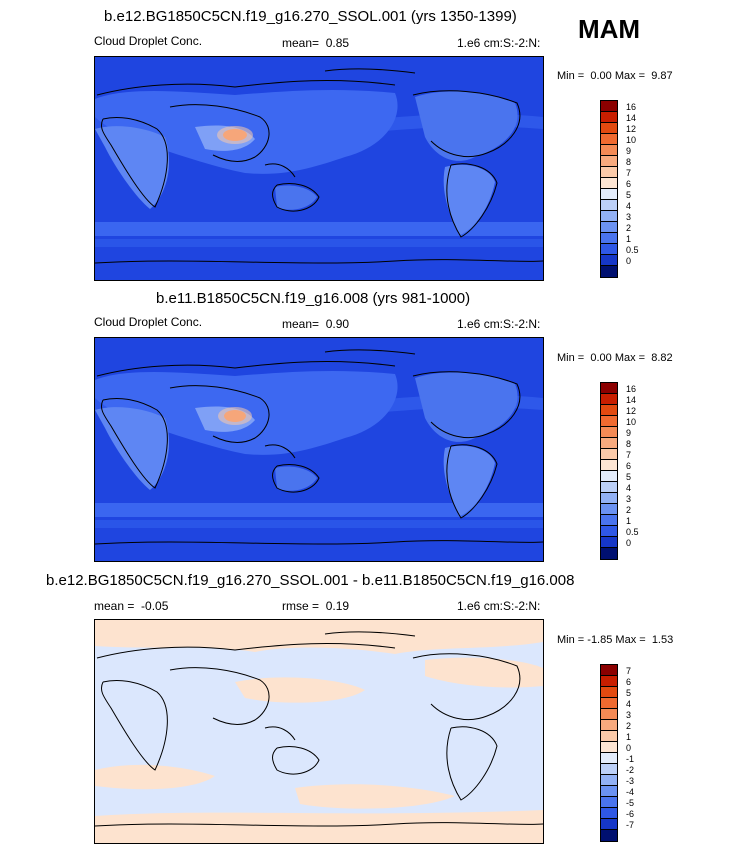 The image size is (733, 849). What do you see at coordinates (629, 693) in the screenshot?
I see `colorbar-tick-label: 5` at bounding box center [629, 693].